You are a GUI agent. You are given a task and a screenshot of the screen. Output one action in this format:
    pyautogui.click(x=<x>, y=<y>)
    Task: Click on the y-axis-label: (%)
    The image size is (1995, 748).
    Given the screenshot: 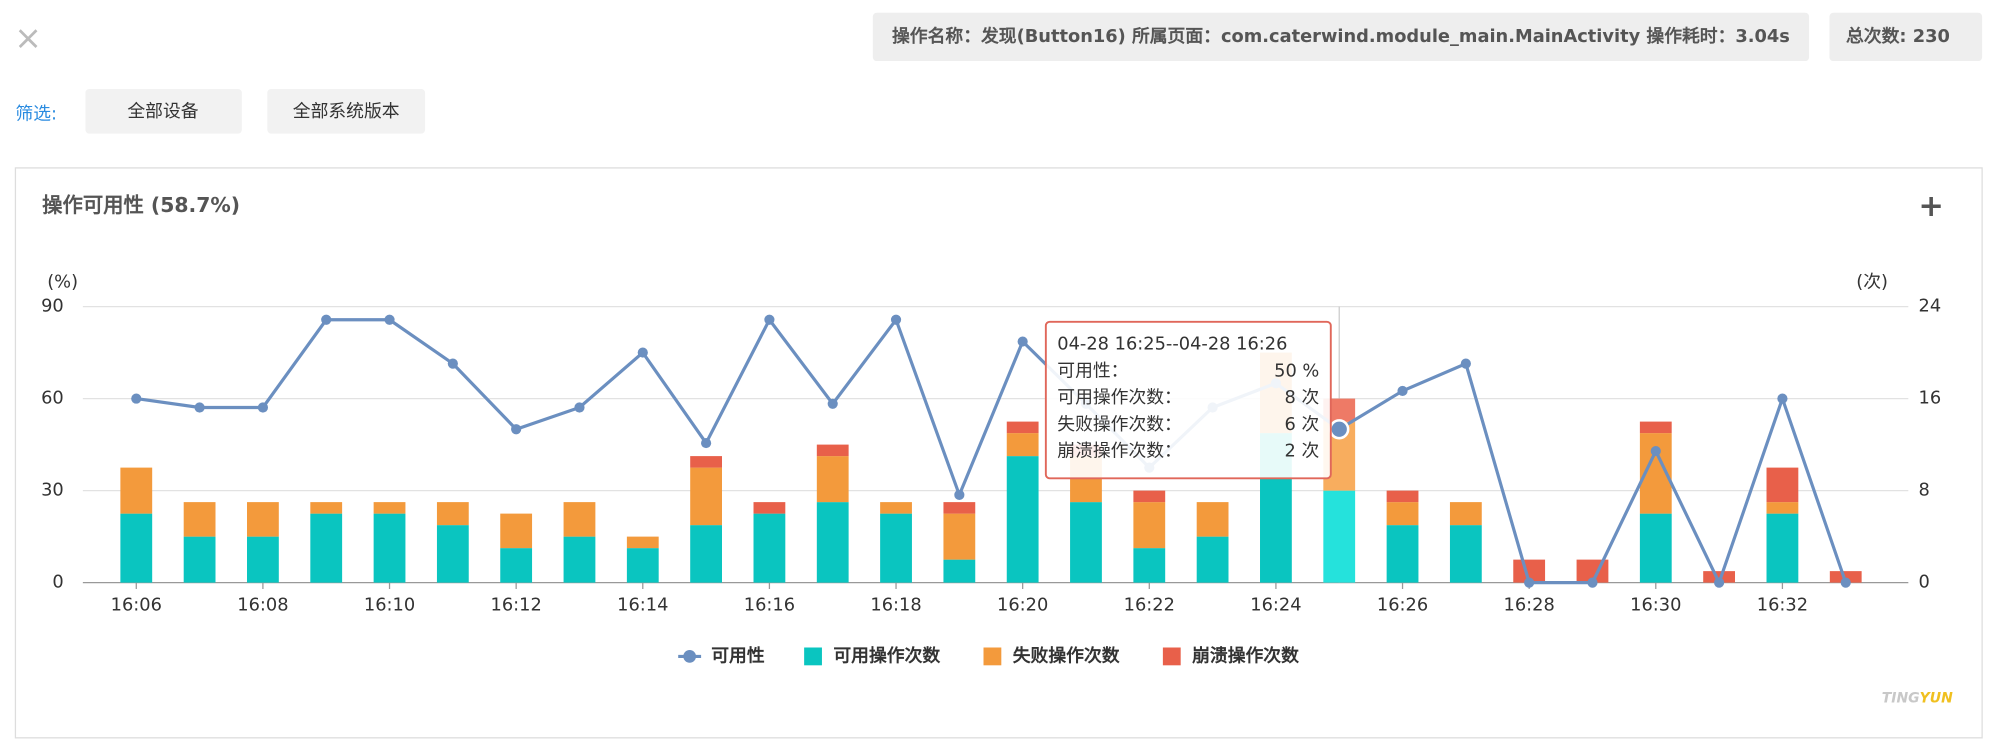 What is the action you would take?
    pyautogui.click(x=62, y=281)
    